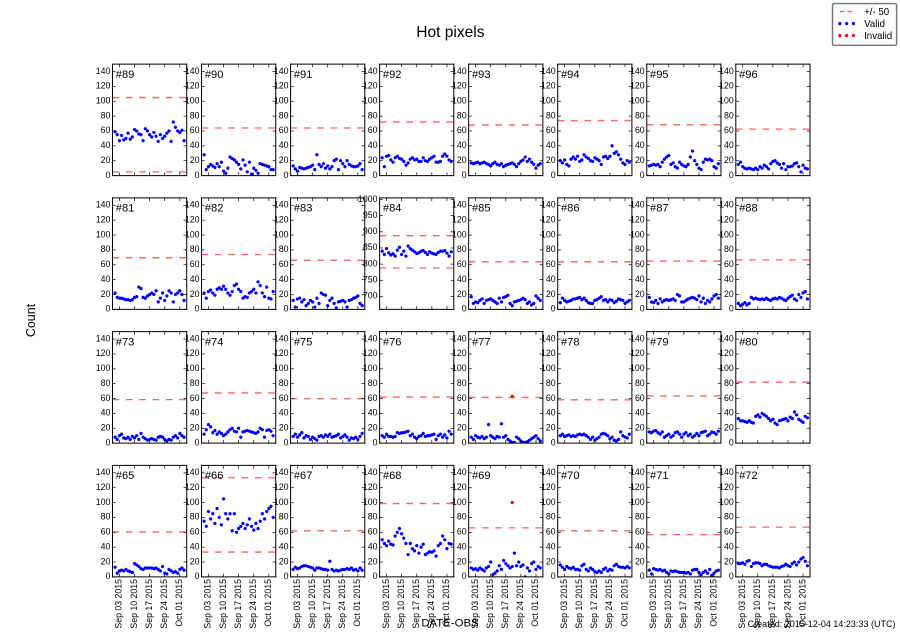 The image size is (900, 641). What do you see at coordinates (370, 263) in the screenshot?
I see `svg-text: 800` at bounding box center [370, 263].